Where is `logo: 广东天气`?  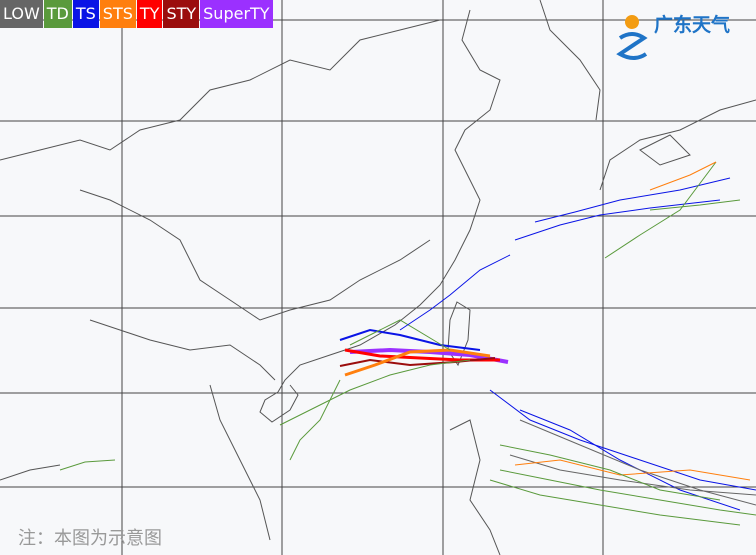 logo: 广东天气 is located at coordinates (671, 23).